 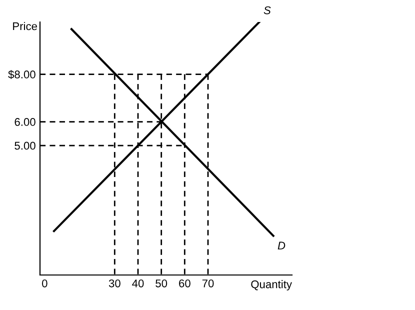 What do you see at coordinates (25, 146) in the screenshot?
I see `y-tick-label: 5.00` at bounding box center [25, 146].